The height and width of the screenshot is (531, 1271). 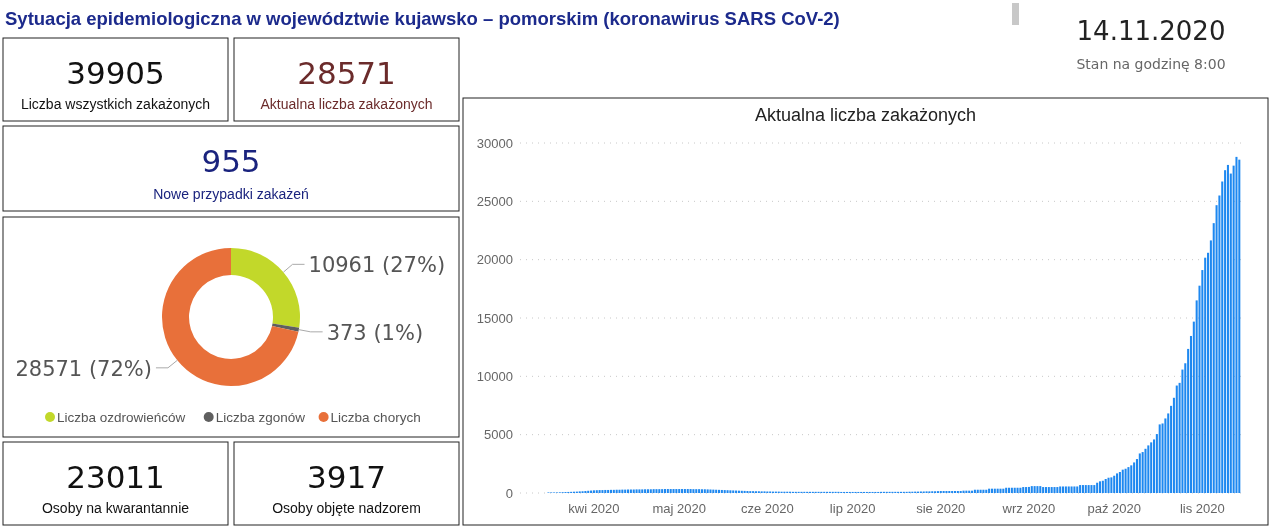 What do you see at coordinates (498, 435) in the screenshot?
I see `y-tick-label: 5000` at bounding box center [498, 435].